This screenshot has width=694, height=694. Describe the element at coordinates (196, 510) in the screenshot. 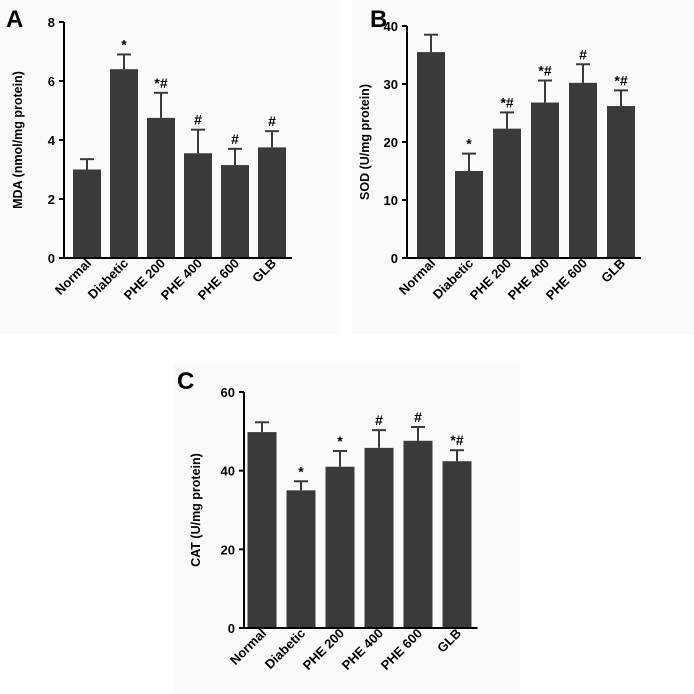

I see `y-axis-label: CAT (U/mg protein)` at that location.